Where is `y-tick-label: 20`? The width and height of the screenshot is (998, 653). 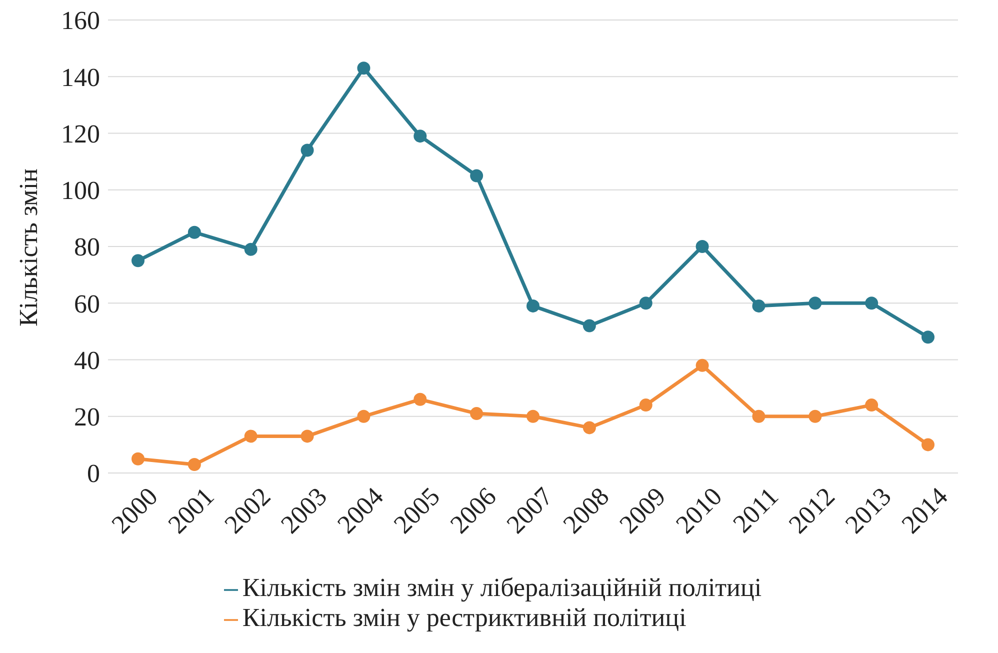
y-tick-label: 20 is located at coordinates (87, 417).